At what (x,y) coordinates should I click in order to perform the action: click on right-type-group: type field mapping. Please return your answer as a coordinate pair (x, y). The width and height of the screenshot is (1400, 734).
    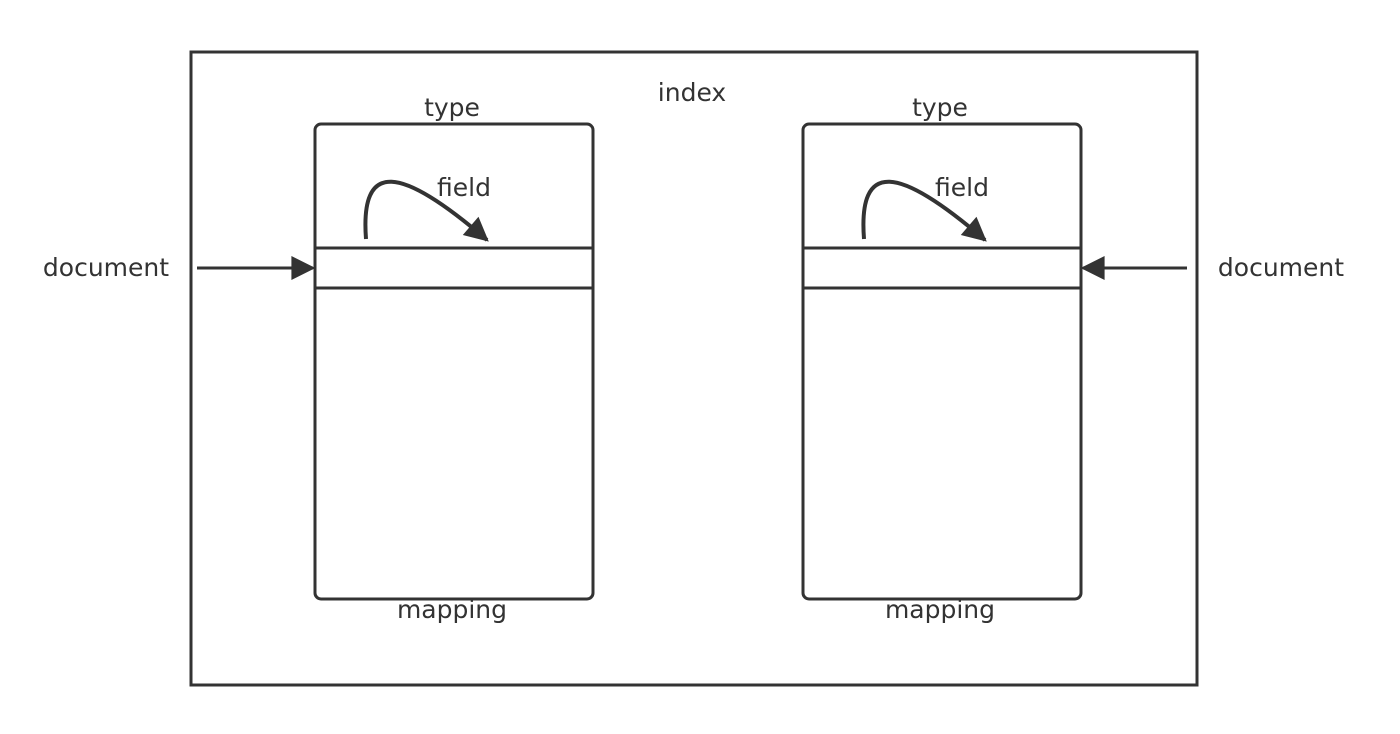
    Looking at the image, I should click on (942, 358).